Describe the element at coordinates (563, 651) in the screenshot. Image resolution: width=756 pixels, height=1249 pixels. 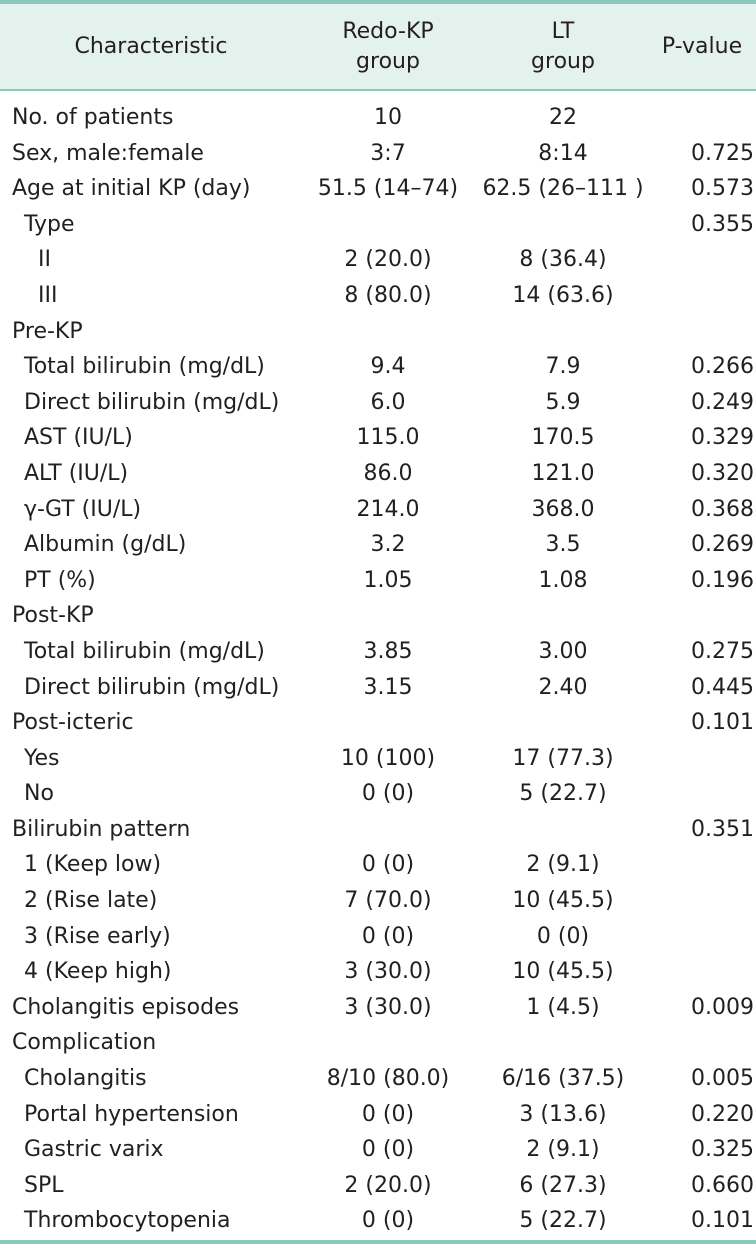
I see `row-lt-value: 3.00` at that location.